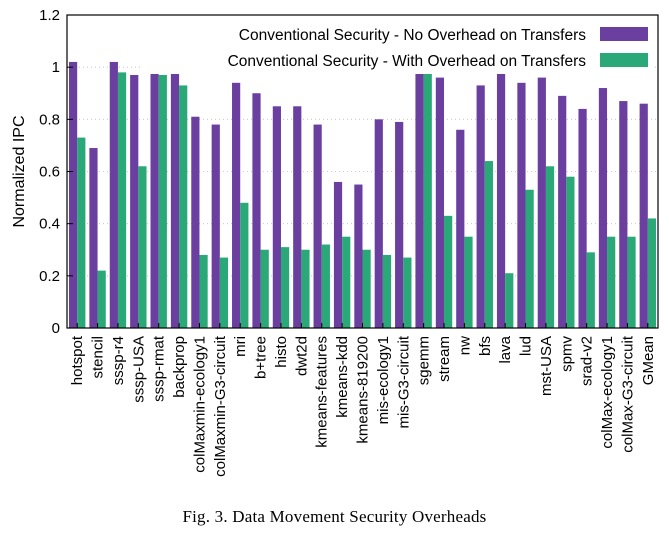 Image resolution: width=669 pixels, height=539 pixels. I want to click on y-axis-ticks: 0 0.2 0.4 0.6 0.8 1 1.2, so click(56, 172).